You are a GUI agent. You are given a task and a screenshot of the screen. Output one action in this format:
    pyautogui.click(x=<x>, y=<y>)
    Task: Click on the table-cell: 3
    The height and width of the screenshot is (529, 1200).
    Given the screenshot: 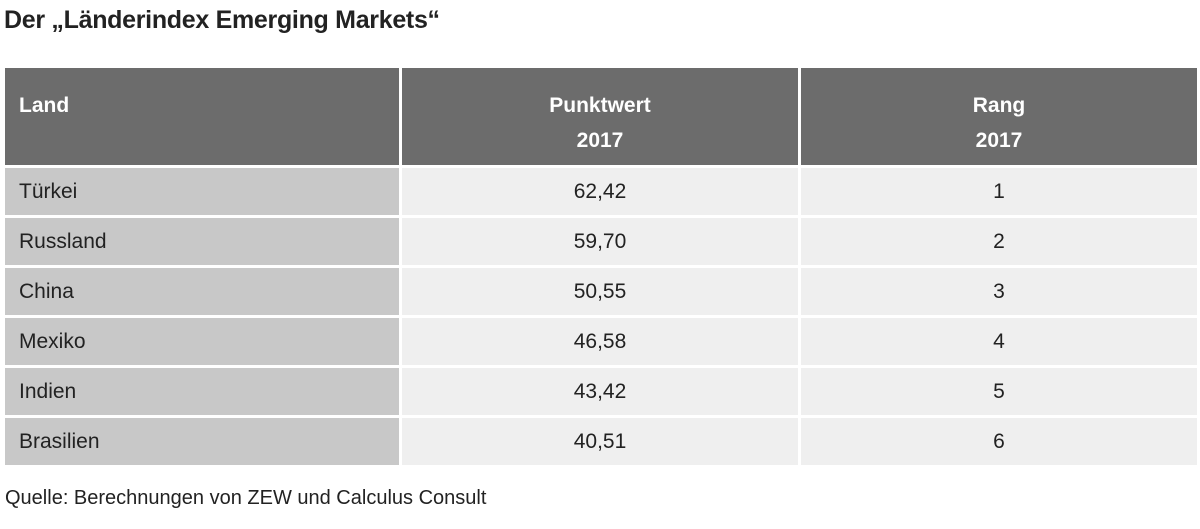 What is the action you would take?
    pyautogui.click(x=999, y=291)
    